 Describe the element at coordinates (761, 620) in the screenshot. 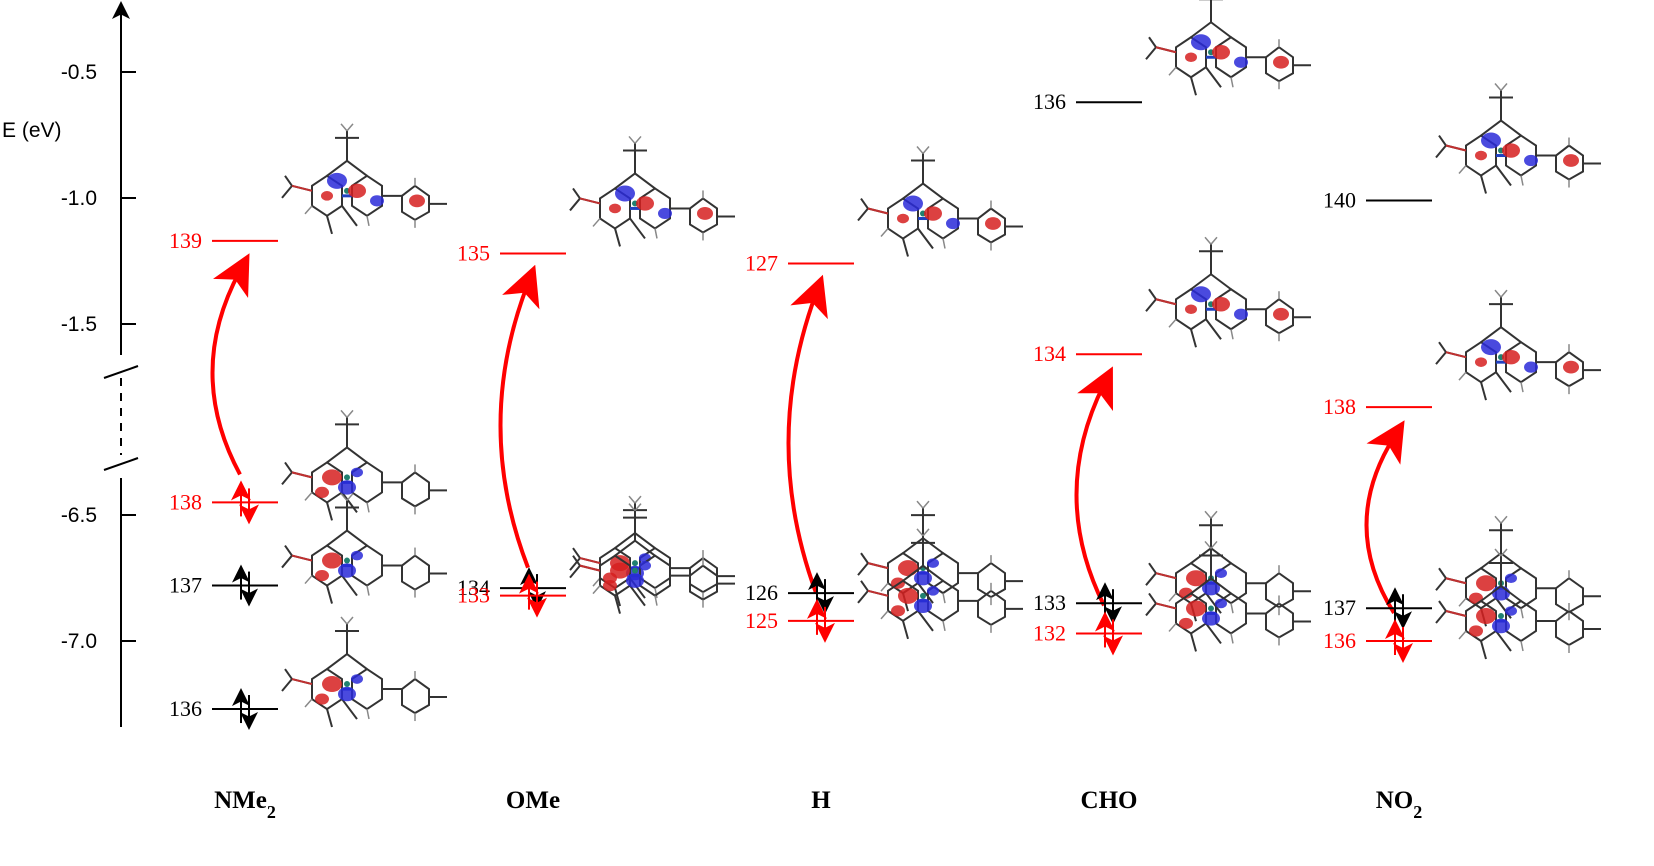

I see `level-label: 125` at that location.